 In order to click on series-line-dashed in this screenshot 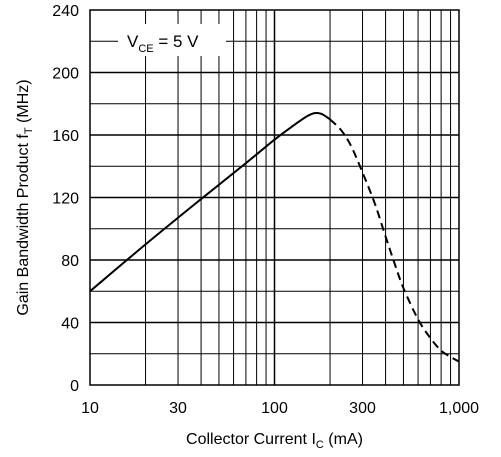, I will do `click(394, 240)`.